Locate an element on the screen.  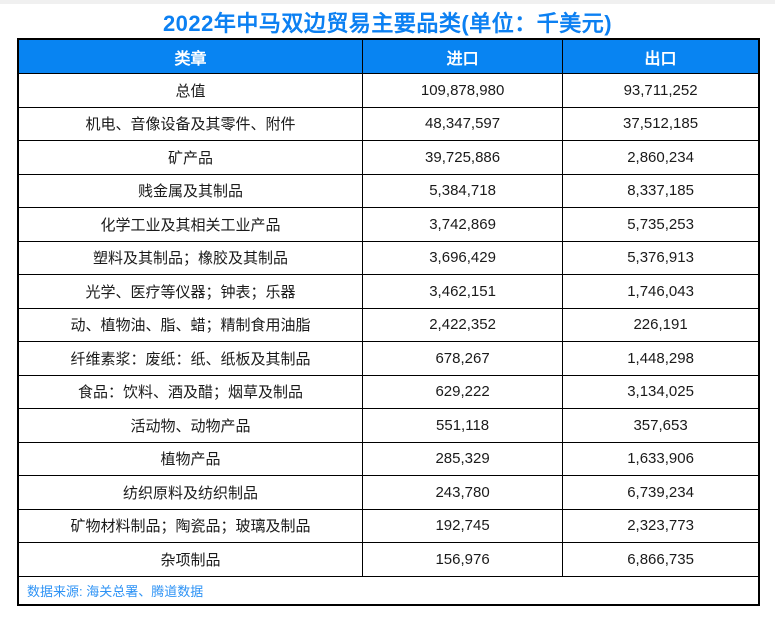
column-header-category: 类章 is located at coordinates (190, 56).